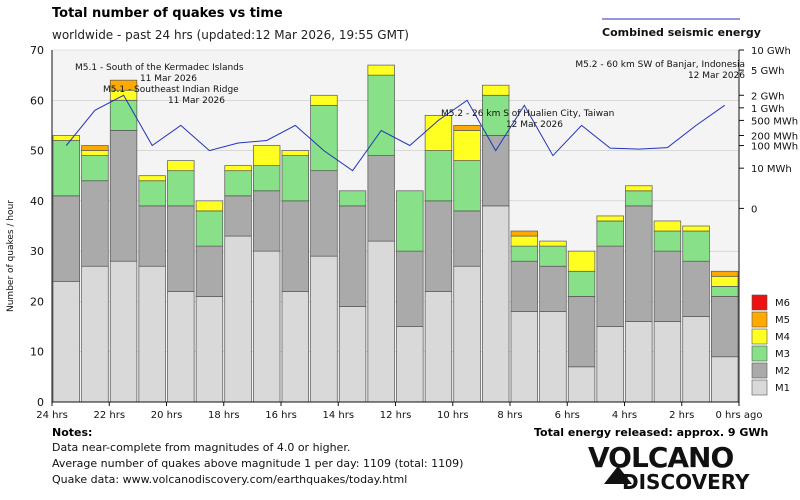 Image resolution: width=800 pixels, height=500 pixels. Describe the element at coordinates (453, 415) in the screenshot. I see `x-tick-label: 10 hrs` at that location.